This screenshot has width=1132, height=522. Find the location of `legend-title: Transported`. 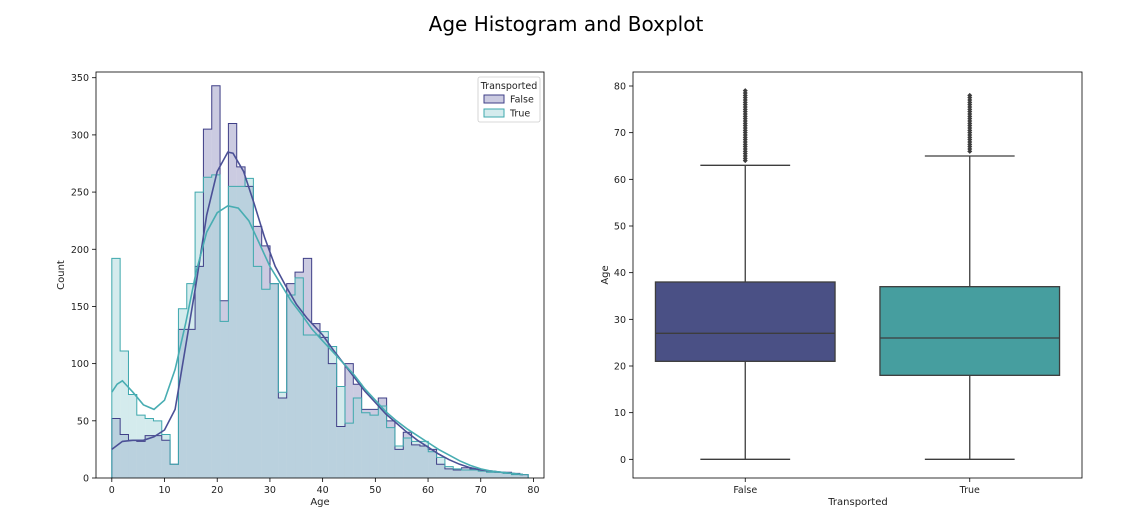

legend-title: Transported is located at coordinates (508, 86).